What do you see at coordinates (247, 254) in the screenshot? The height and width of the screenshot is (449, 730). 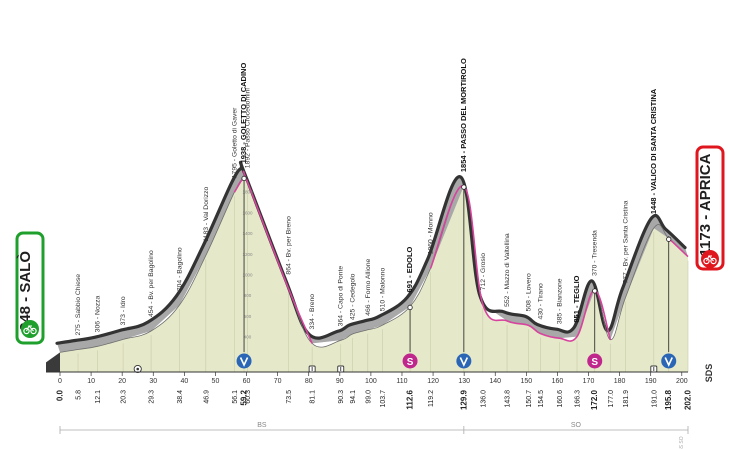 I see `y-scale-tick: 1200` at bounding box center [247, 254].